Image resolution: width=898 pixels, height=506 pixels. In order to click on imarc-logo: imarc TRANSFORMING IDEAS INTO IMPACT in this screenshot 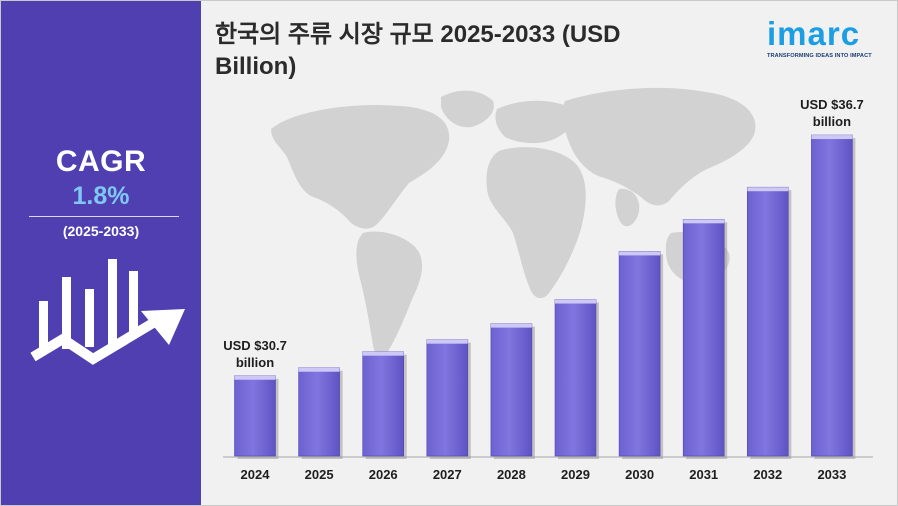, I will do `click(827, 37)`.